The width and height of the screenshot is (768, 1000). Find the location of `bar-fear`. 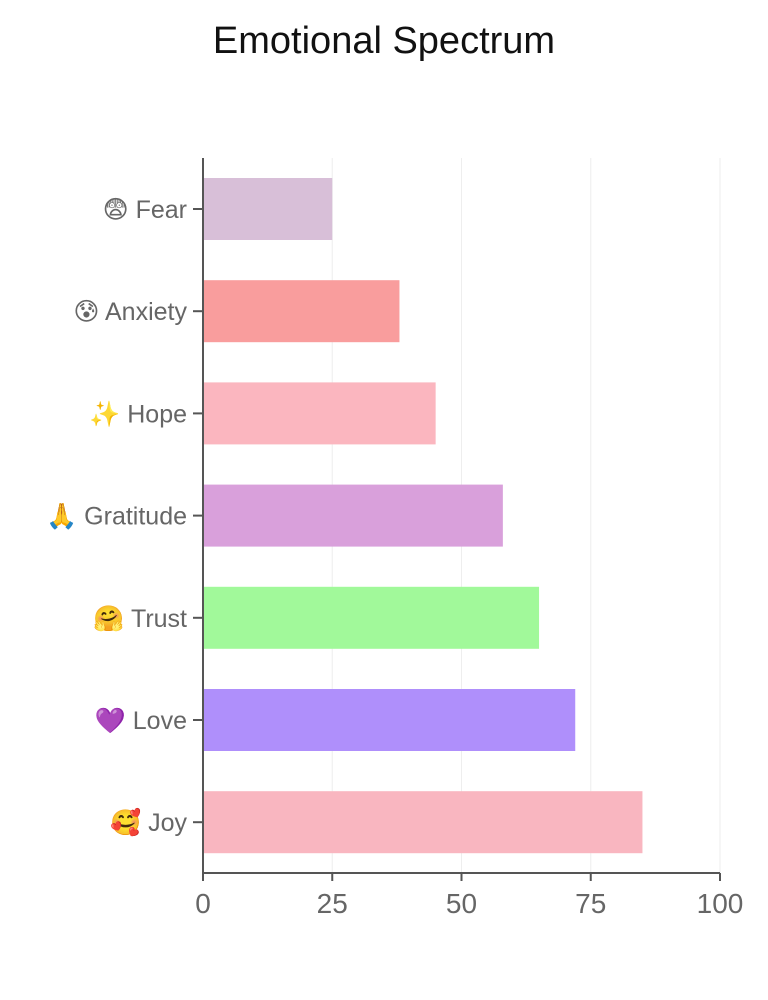

bar-fear is located at coordinates (268, 209).